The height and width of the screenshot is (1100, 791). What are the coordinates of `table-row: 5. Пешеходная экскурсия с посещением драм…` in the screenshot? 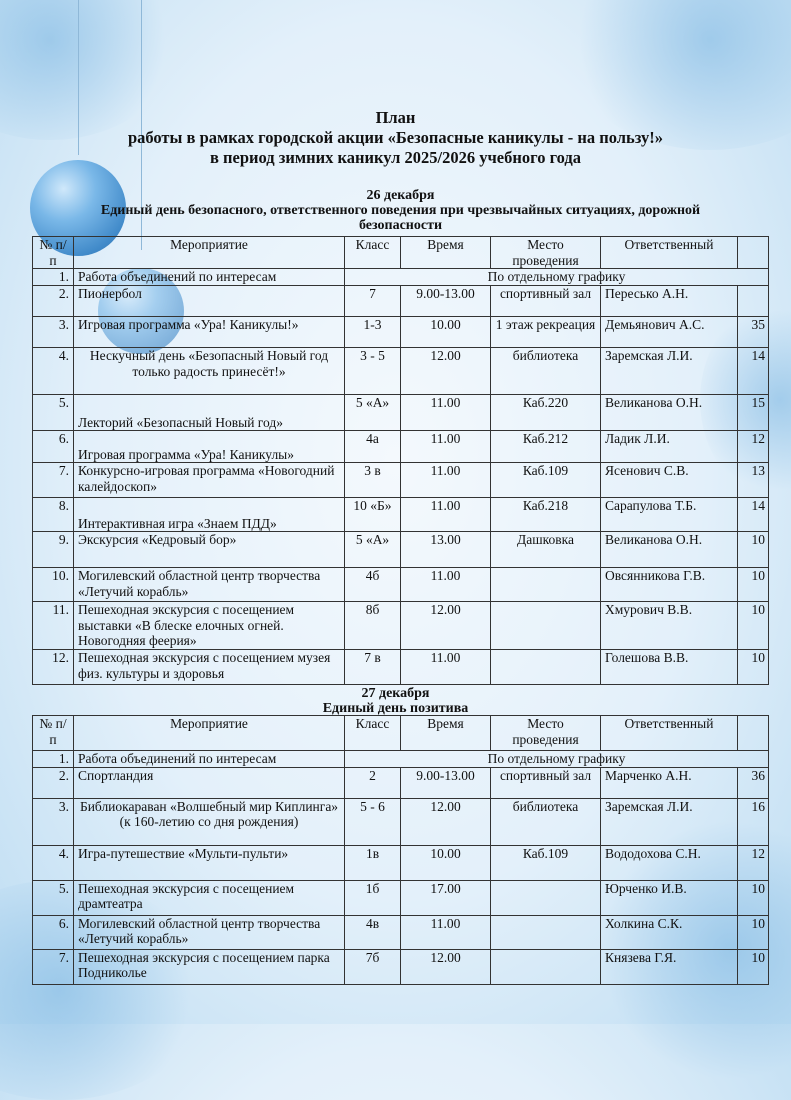 It's located at (400, 897).